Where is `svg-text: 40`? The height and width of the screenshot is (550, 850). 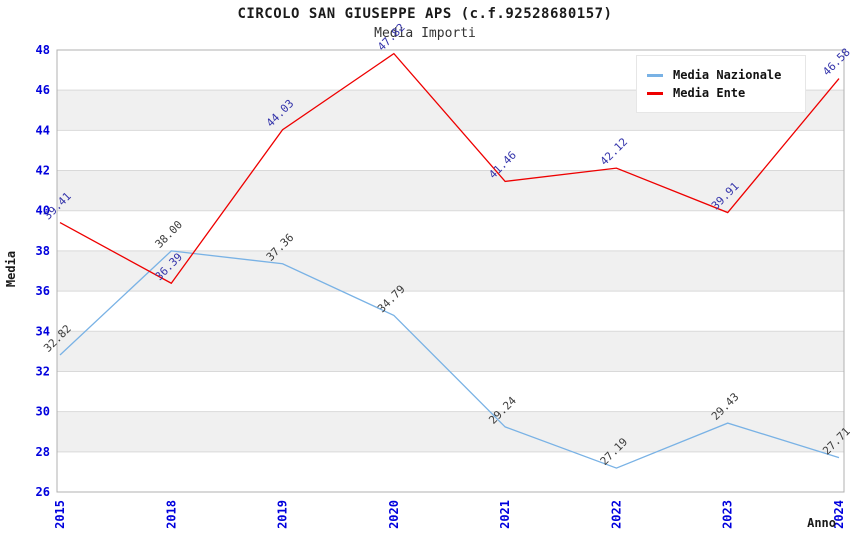 svg-text: 40 is located at coordinates (43, 211).